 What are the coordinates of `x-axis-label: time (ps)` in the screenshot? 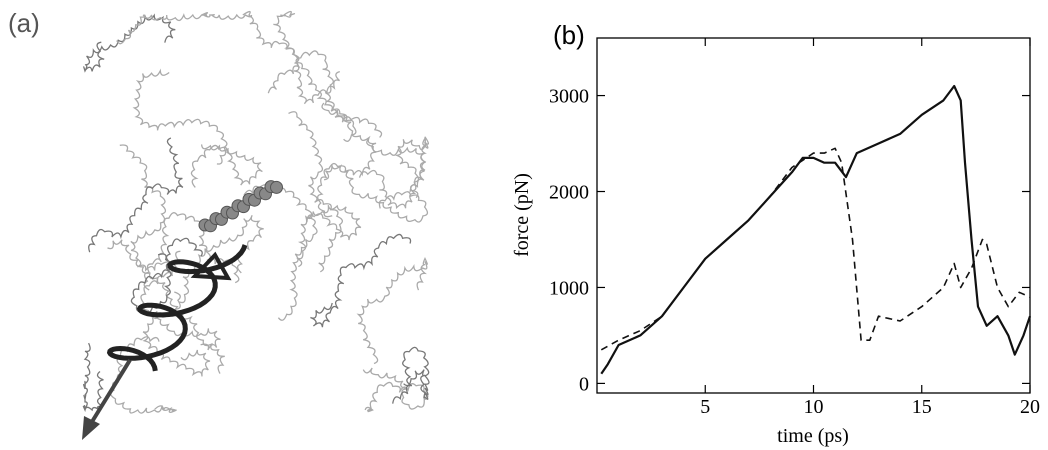 It's located at (813, 436).